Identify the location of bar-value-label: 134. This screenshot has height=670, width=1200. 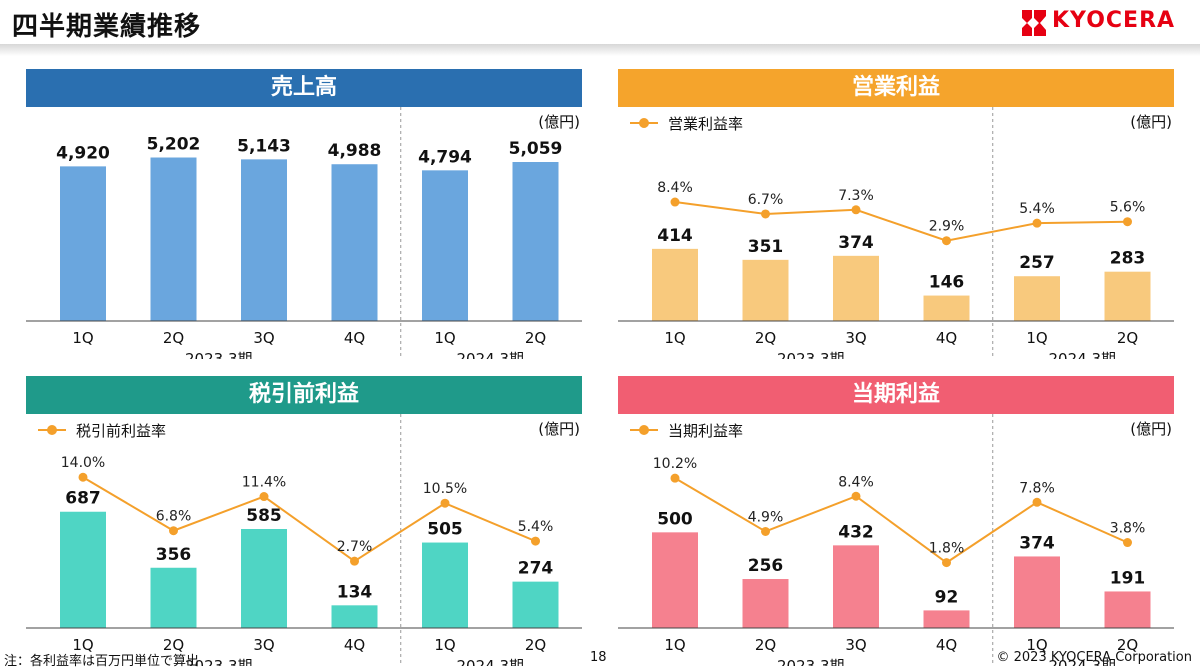
(355, 592).